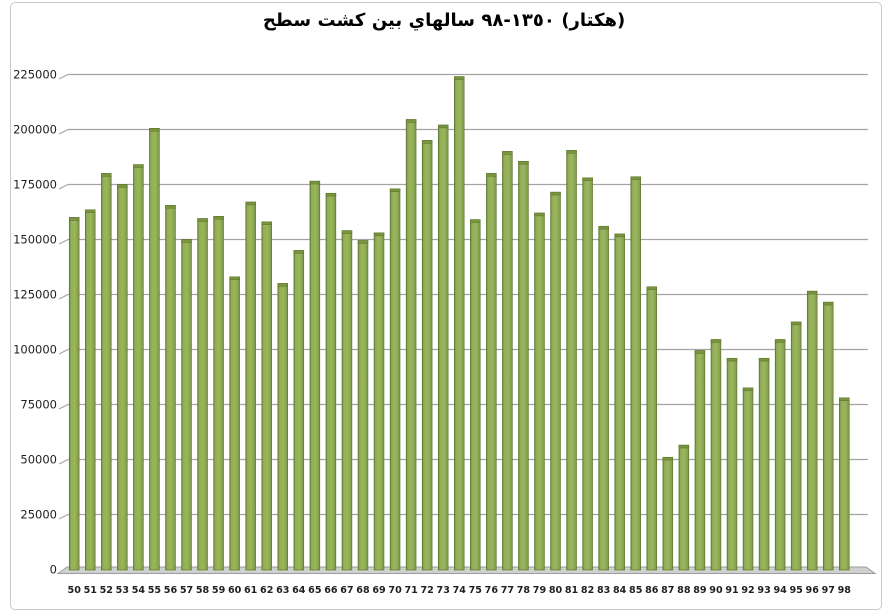  Describe the element at coordinates (395, 590) in the screenshot. I see `x-axis-label-70: 70` at that location.